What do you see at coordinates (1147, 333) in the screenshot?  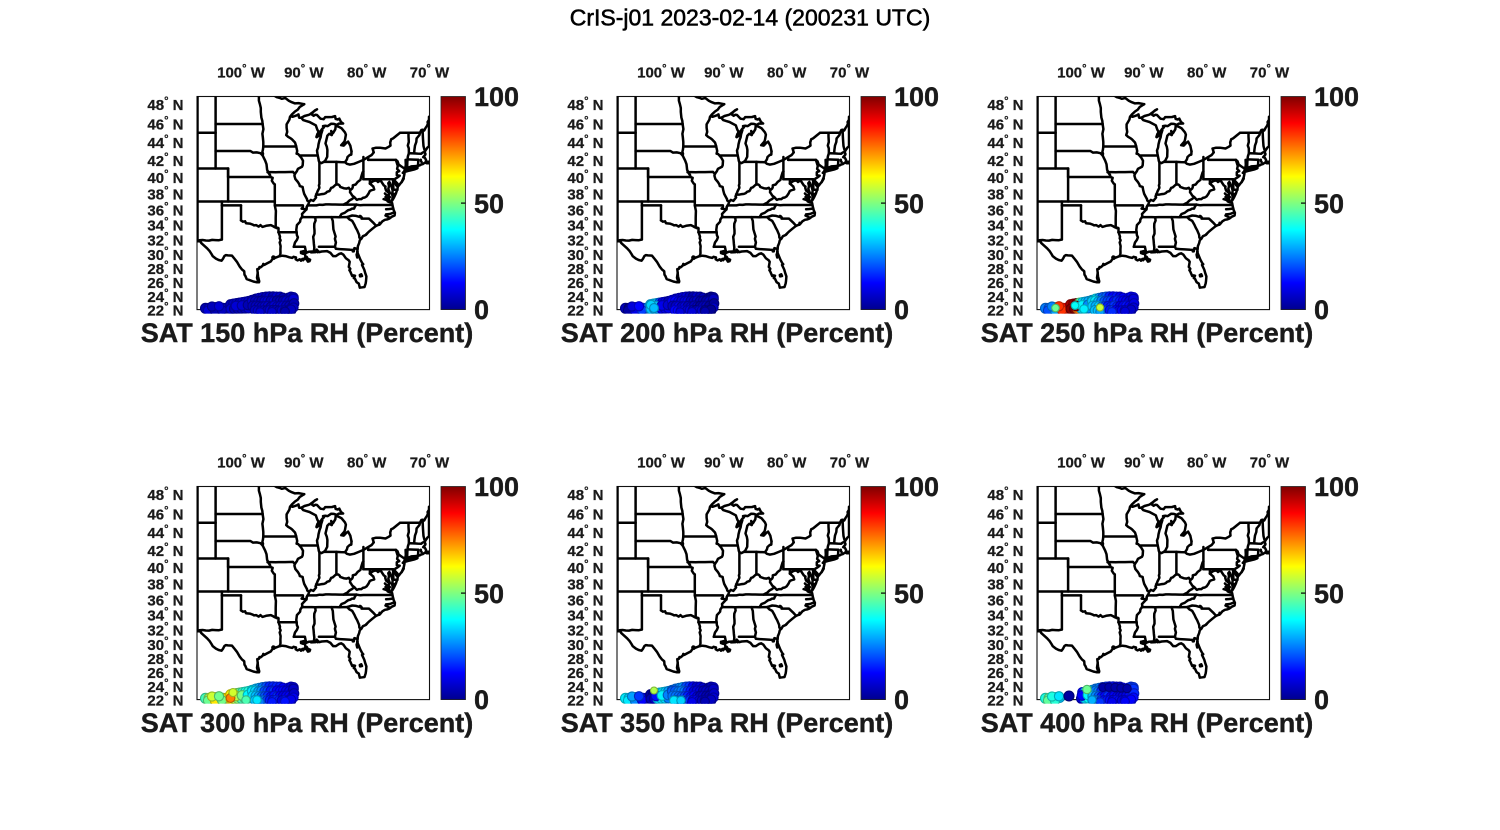 I see `svg-text: SAT 250 hPa RH (Percent)` at bounding box center [1147, 333].